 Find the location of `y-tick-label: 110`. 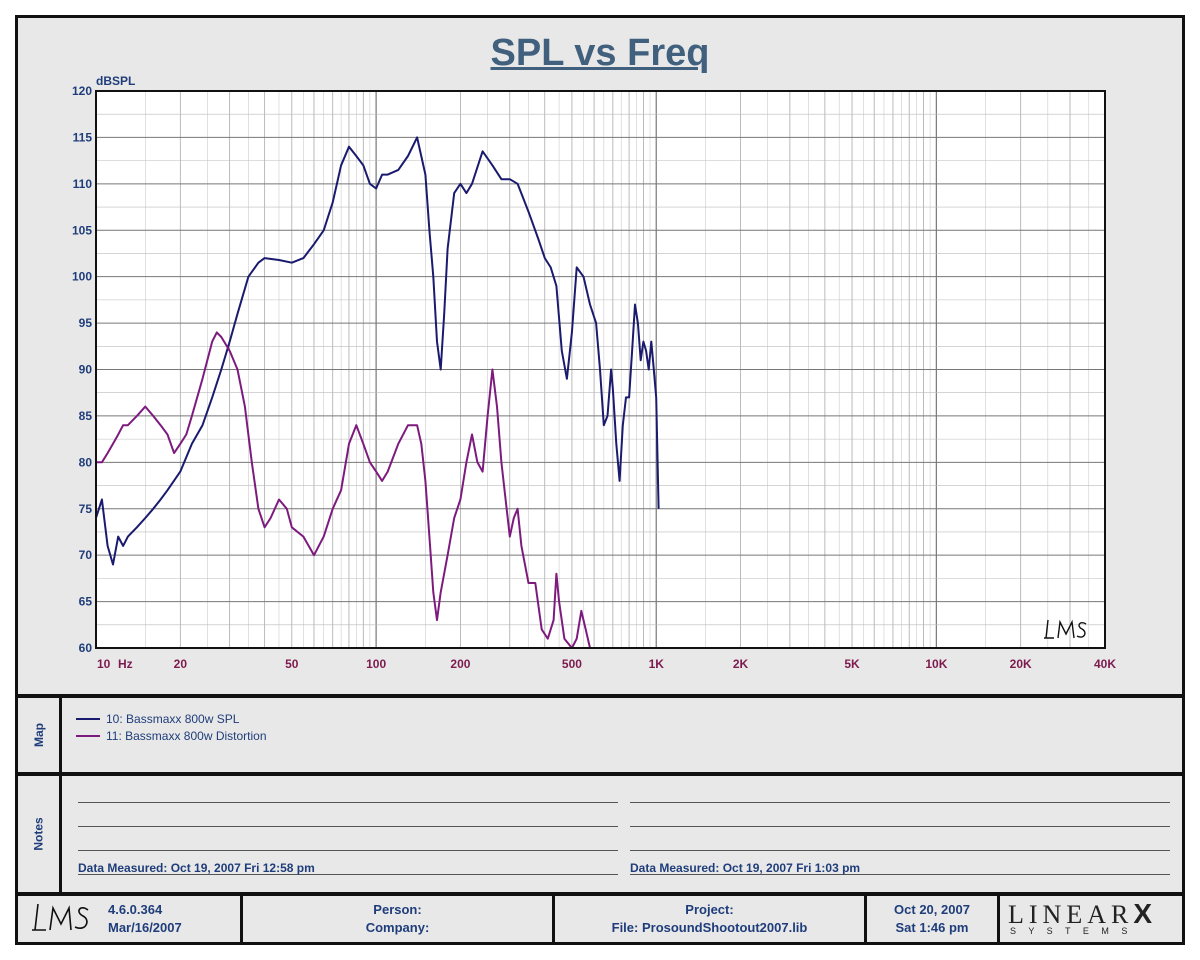

y-tick-label: 110 is located at coordinates (83, 184).